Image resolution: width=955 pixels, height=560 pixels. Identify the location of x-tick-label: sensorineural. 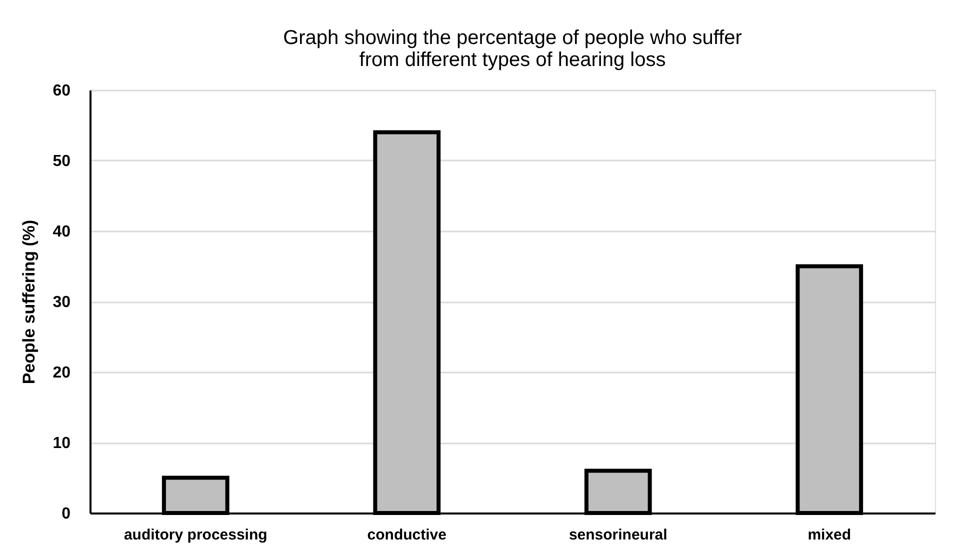
(618, 535).